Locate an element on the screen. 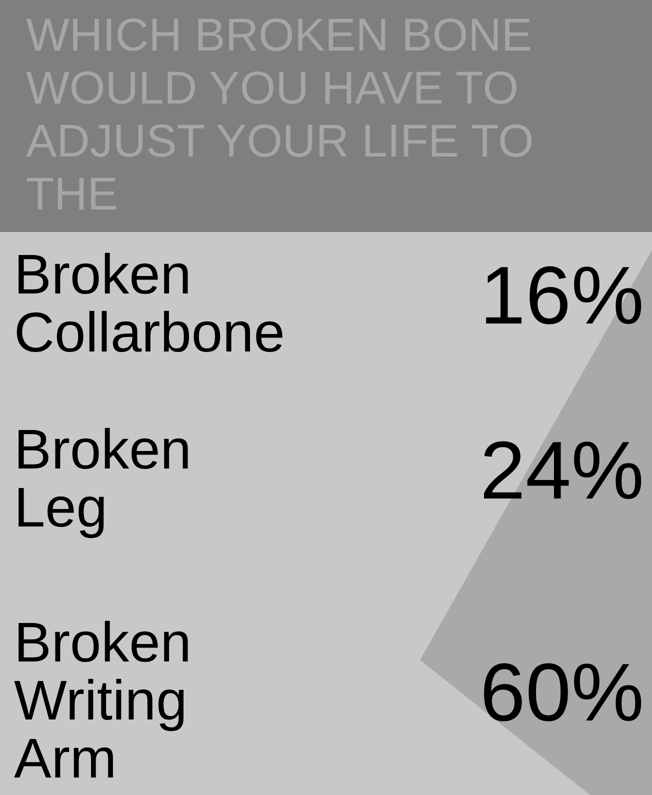 This screenshot has width=652, height=795. data-label: 16% is located at coordinates (562, 296).